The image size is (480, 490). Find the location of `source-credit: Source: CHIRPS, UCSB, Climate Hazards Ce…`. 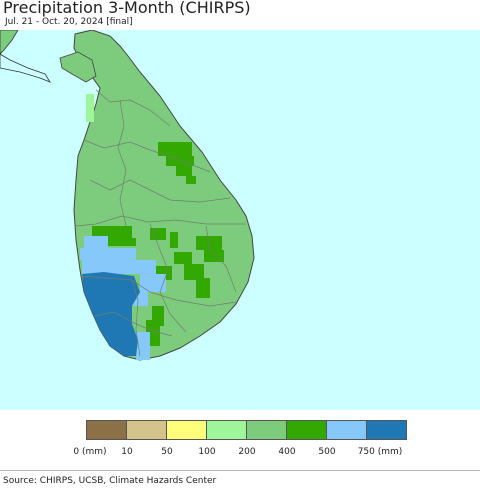

source-credit: Source: CHIRPS, UCSB, Climate Hazards Ce… is located at coordinates (110, 481).